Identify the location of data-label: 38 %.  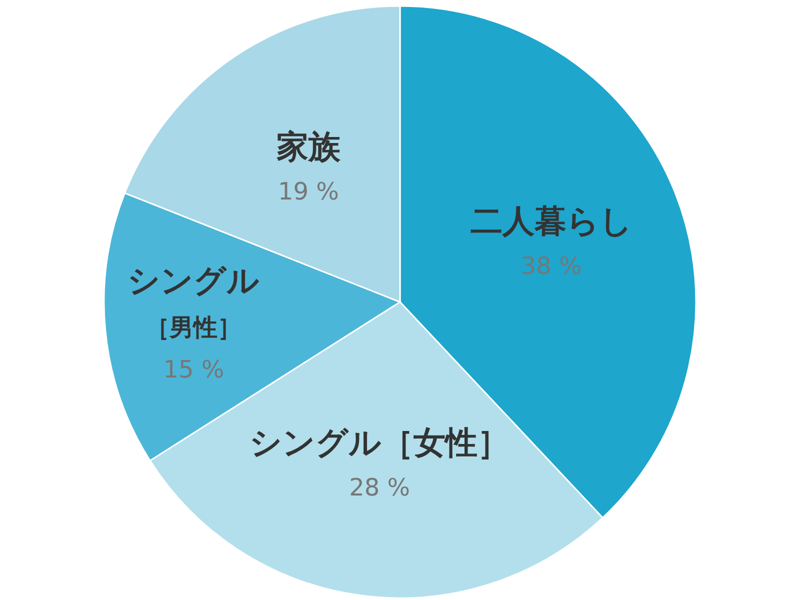
(551, 266).